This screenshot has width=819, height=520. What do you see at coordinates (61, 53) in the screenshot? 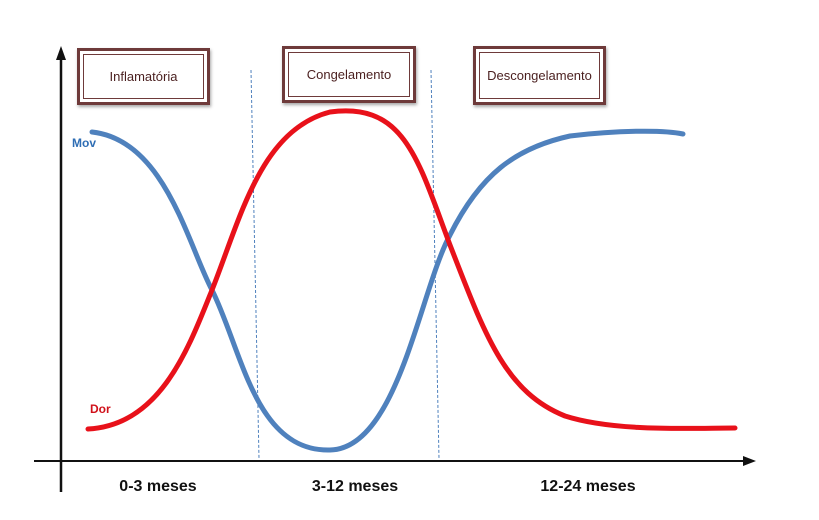
I see `y-axis-arrowhead` at bounding box center [61, 53].